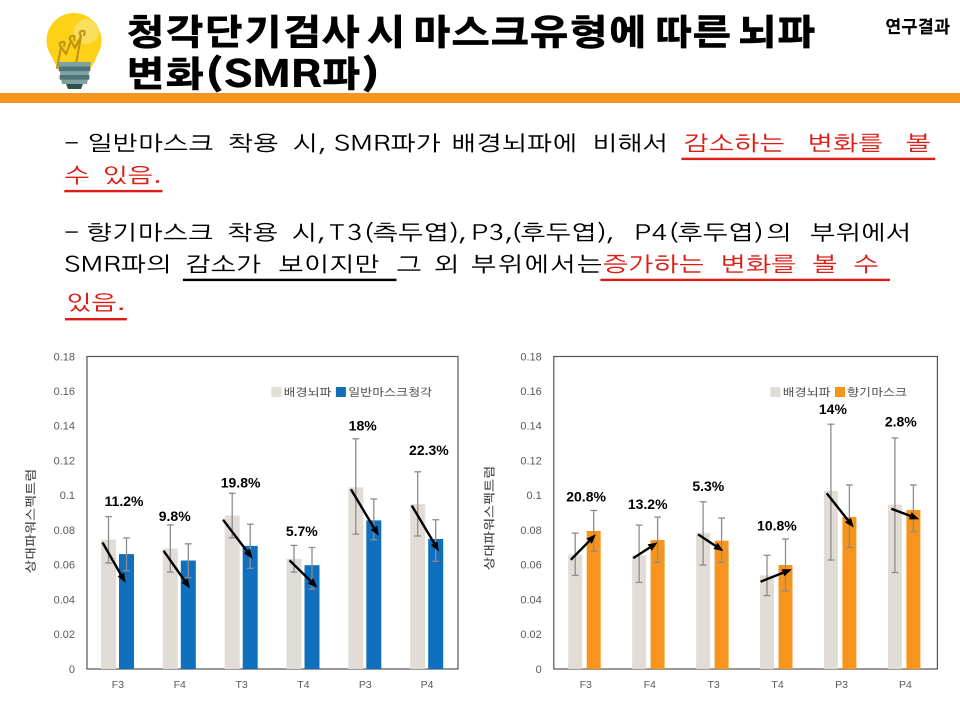  What do you see at coordinates (648, 504) in the screenshot?
I see `svg-text: 13.2%` at bounding box center [648, 504].